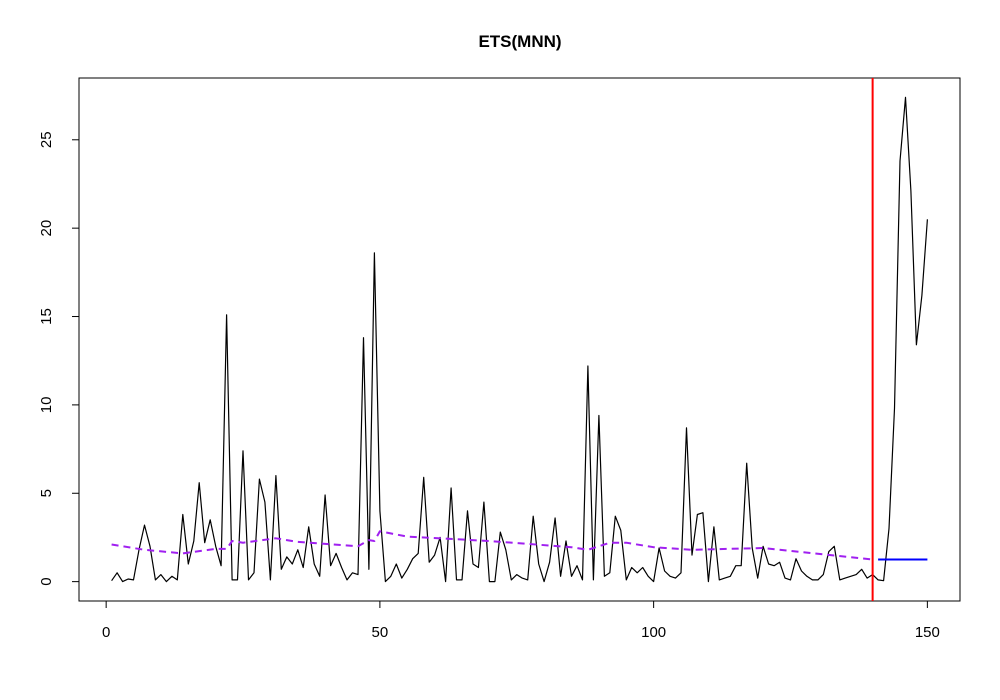  I want to click on y-tick-label: 10, so click(46, 405).